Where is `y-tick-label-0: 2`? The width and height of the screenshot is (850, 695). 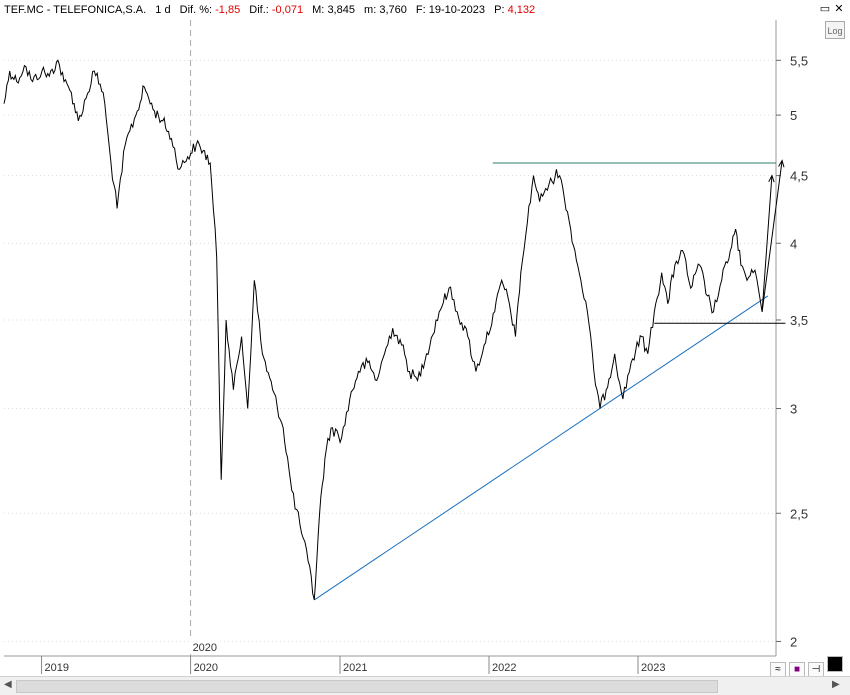 y-tick-label-0: 2 is located at coordinates (793, 641).